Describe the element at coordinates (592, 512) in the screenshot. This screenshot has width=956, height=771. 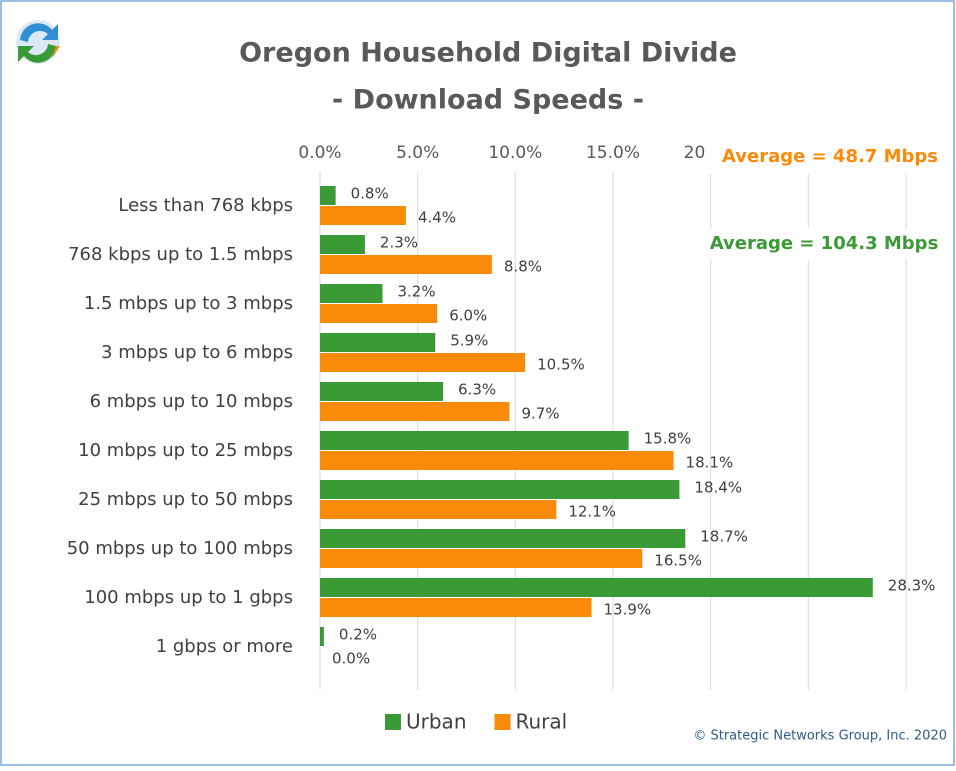
I see `data-label: 12.1%` at that location.